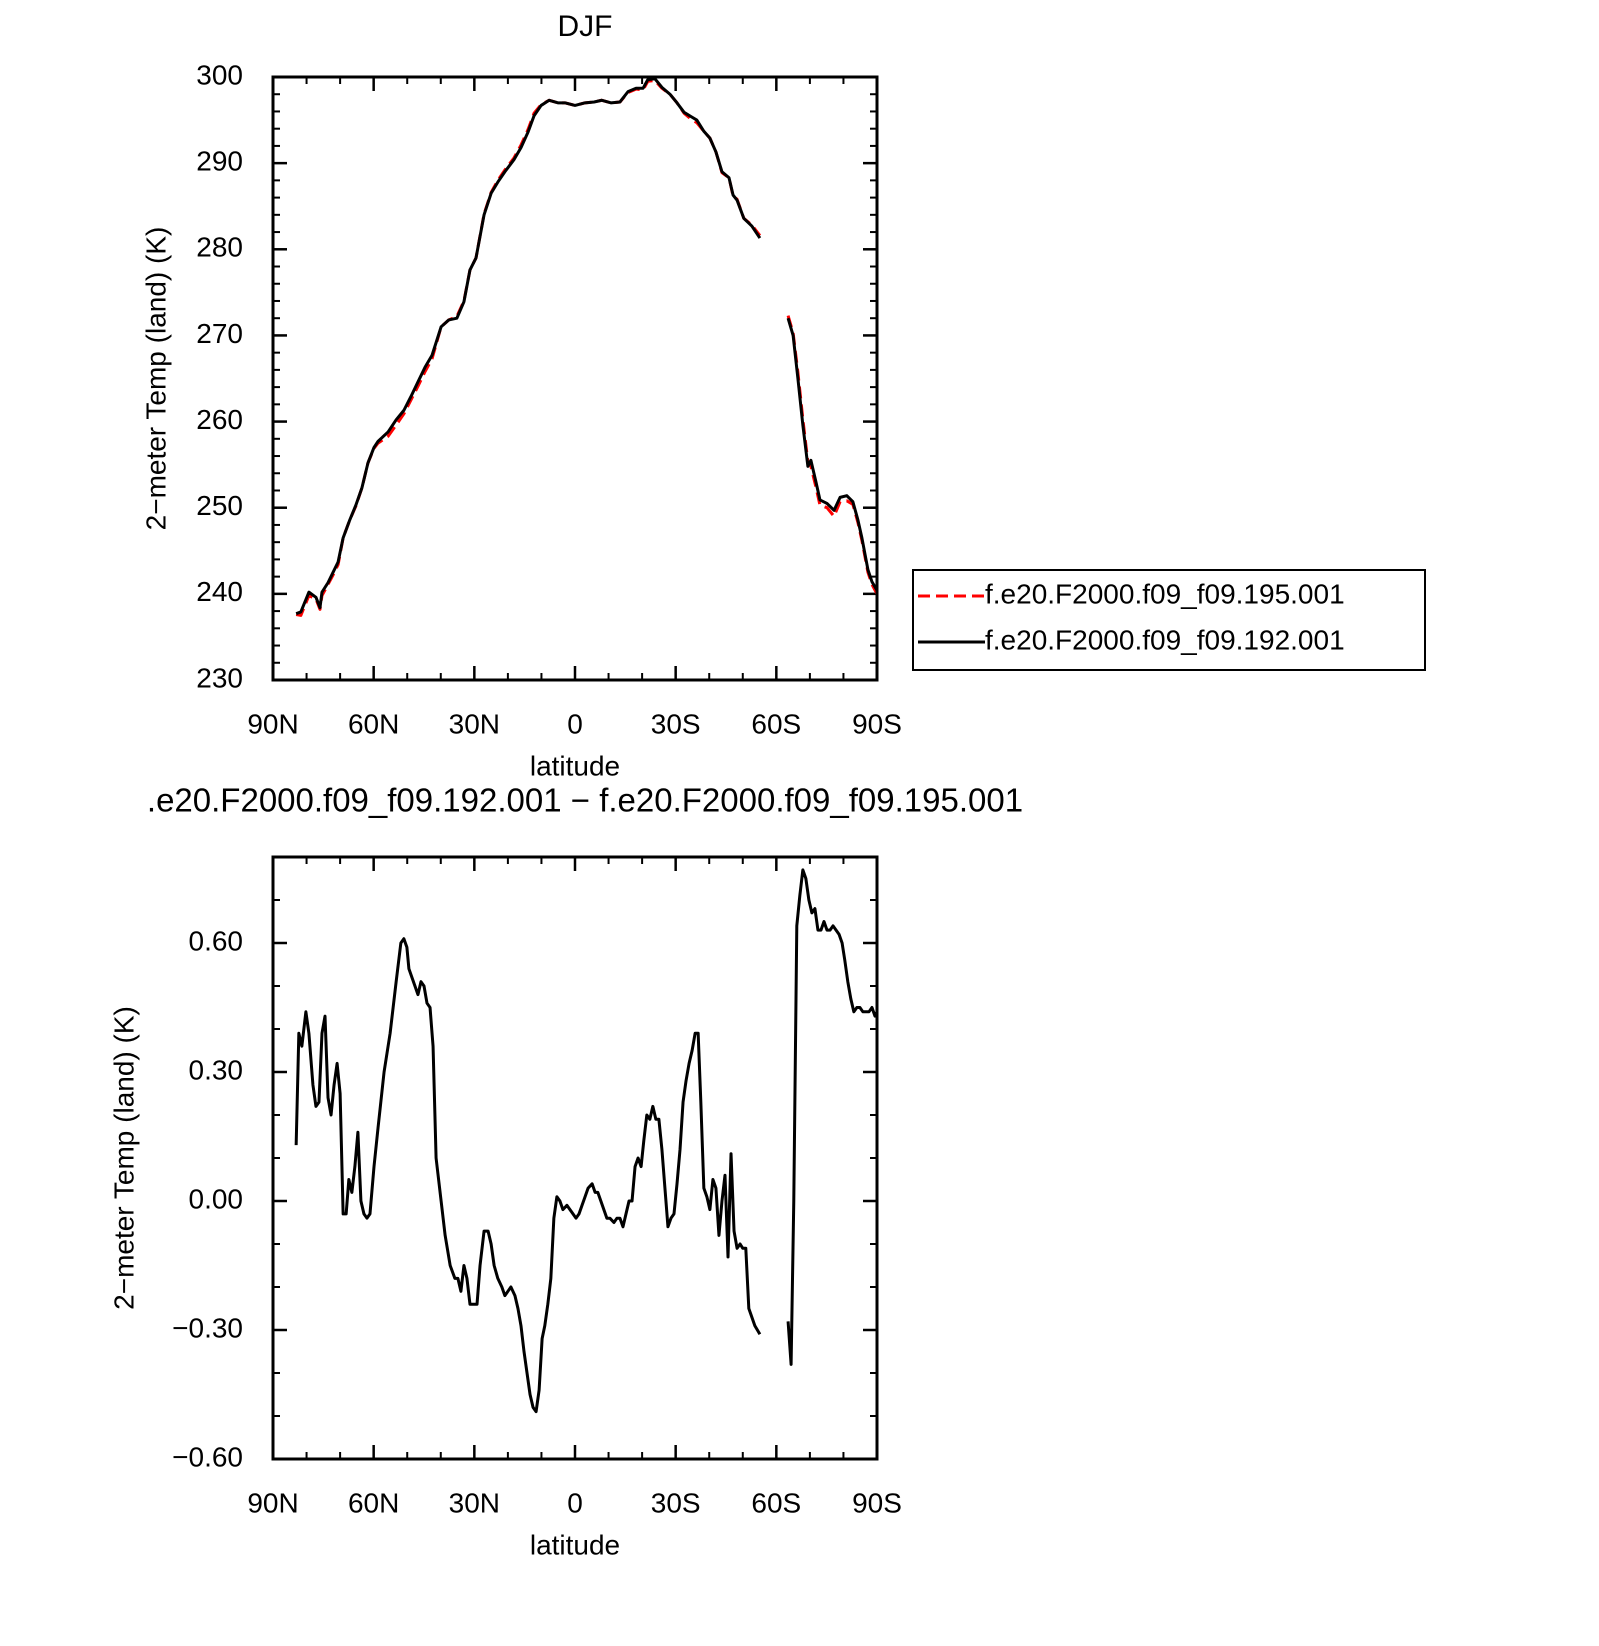  I want to click on y-tick-label: 240, so click(219, 591).